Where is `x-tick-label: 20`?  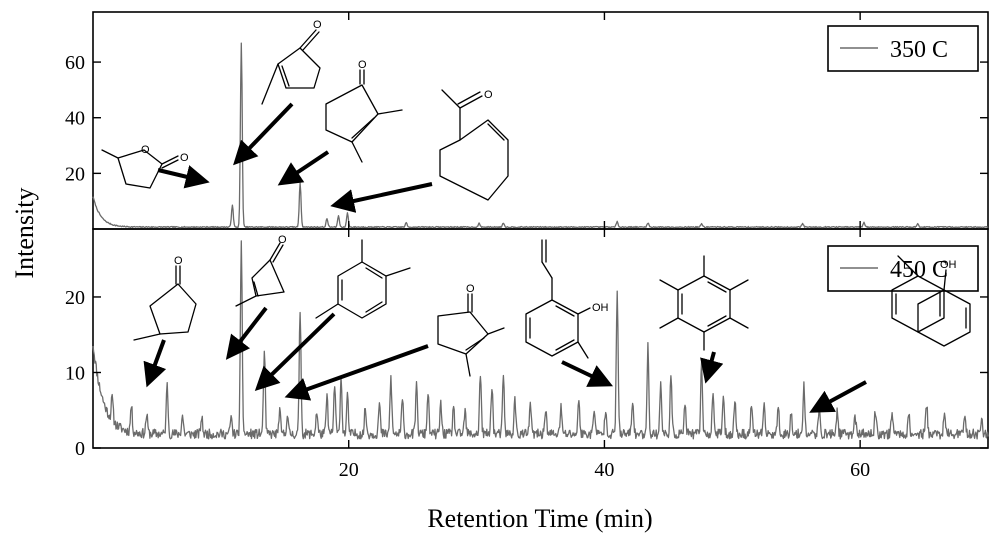 x-tick-label: 20 is located at coordinates (349, 470).